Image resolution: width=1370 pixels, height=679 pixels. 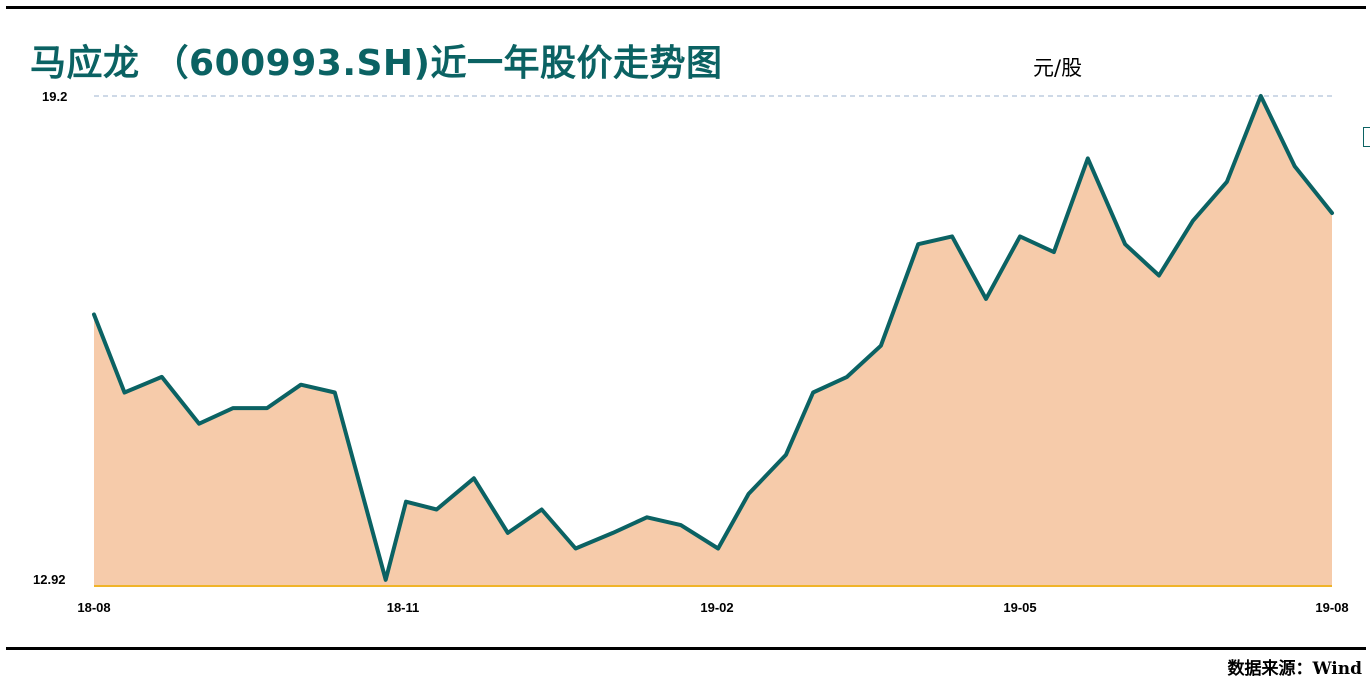 I want to click on y-tick-label-top: 19.2, so click(x=54, y=96).